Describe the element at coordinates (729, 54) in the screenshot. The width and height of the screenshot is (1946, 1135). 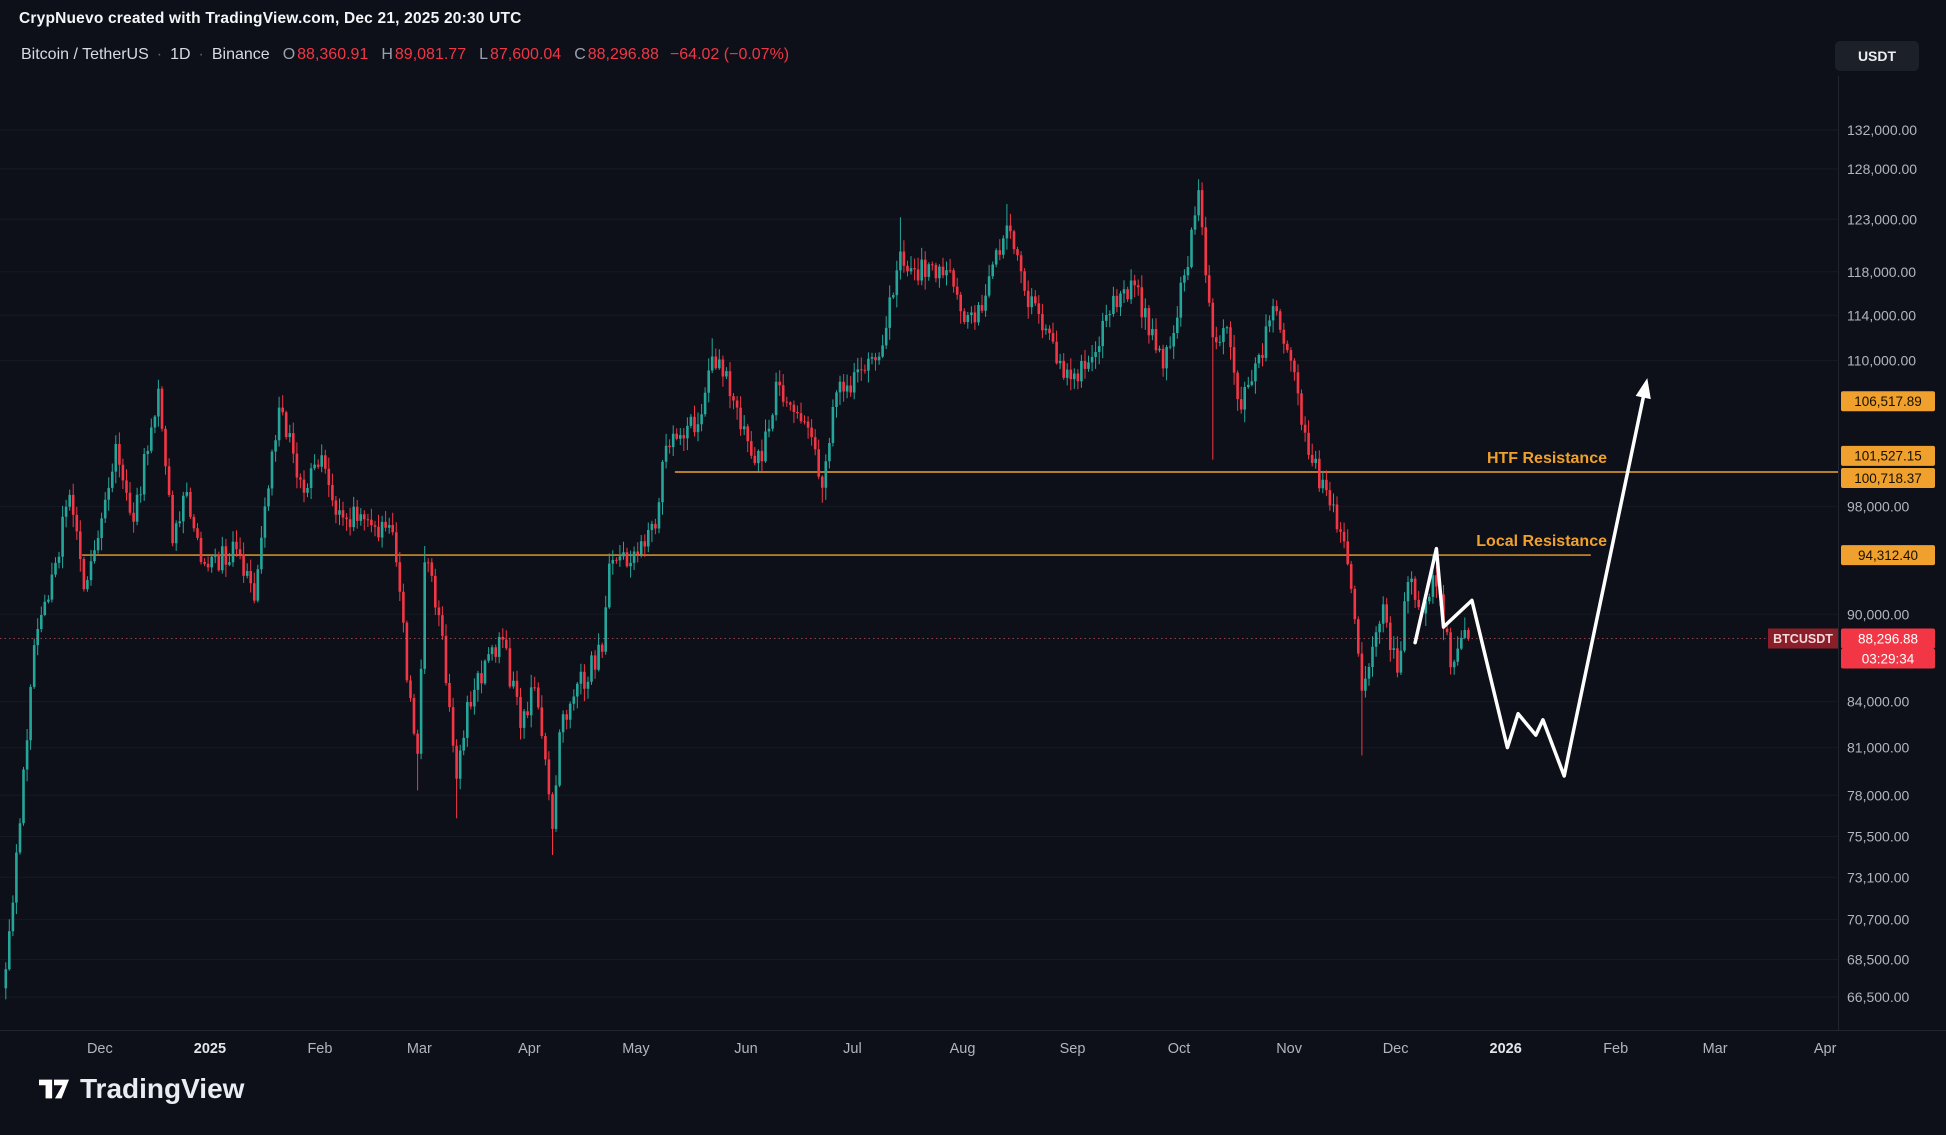
I see `change-value: −64.02 (−0.07%)` at that location.